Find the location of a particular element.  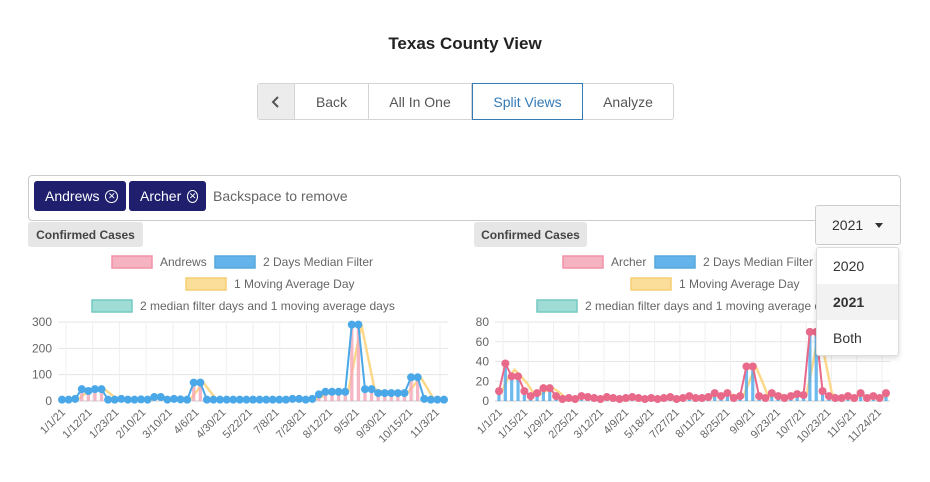

page-title: Texas County View is located at coordinates (465, 43).